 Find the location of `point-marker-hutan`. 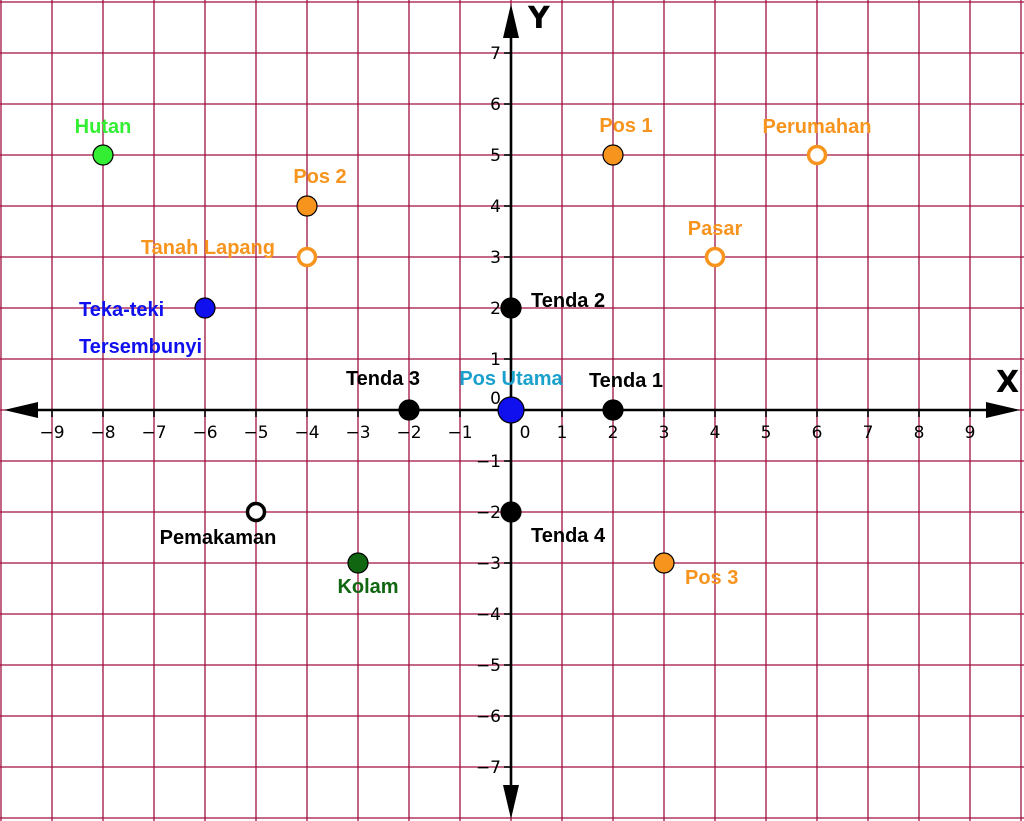

point-marker-hutan is located at coordinates (103, 155).